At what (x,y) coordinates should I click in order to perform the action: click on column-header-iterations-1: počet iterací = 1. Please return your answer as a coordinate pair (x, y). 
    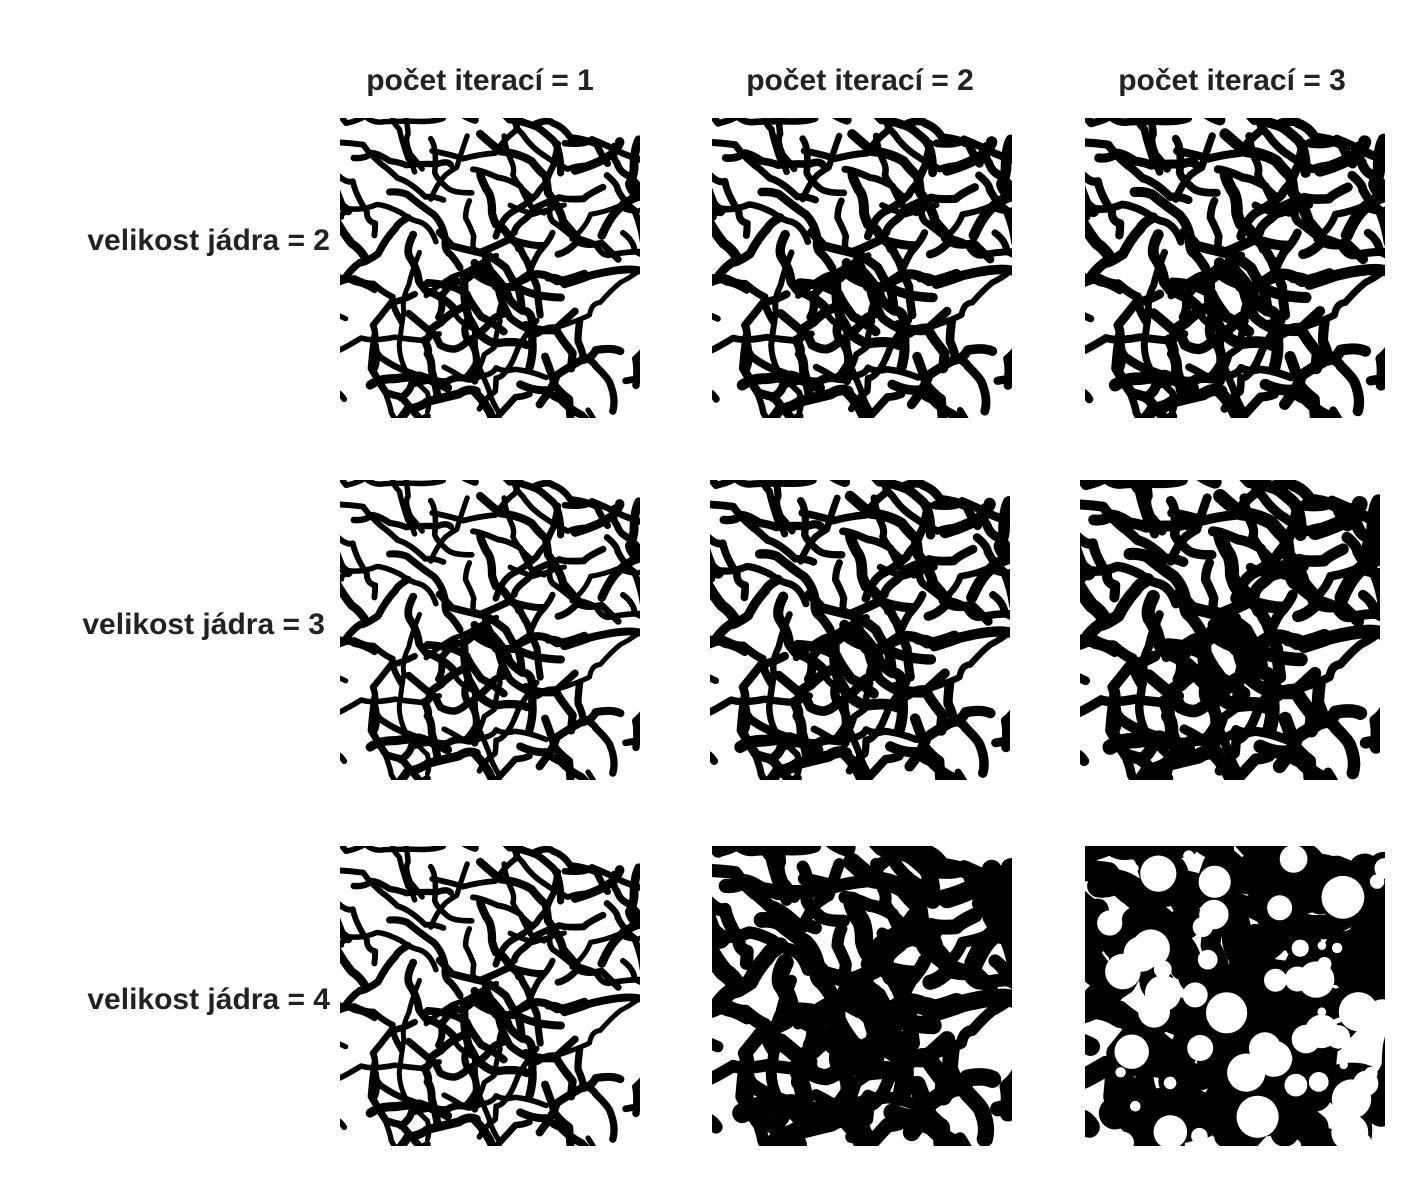
    Looking at the image, I should click on (480, 80).